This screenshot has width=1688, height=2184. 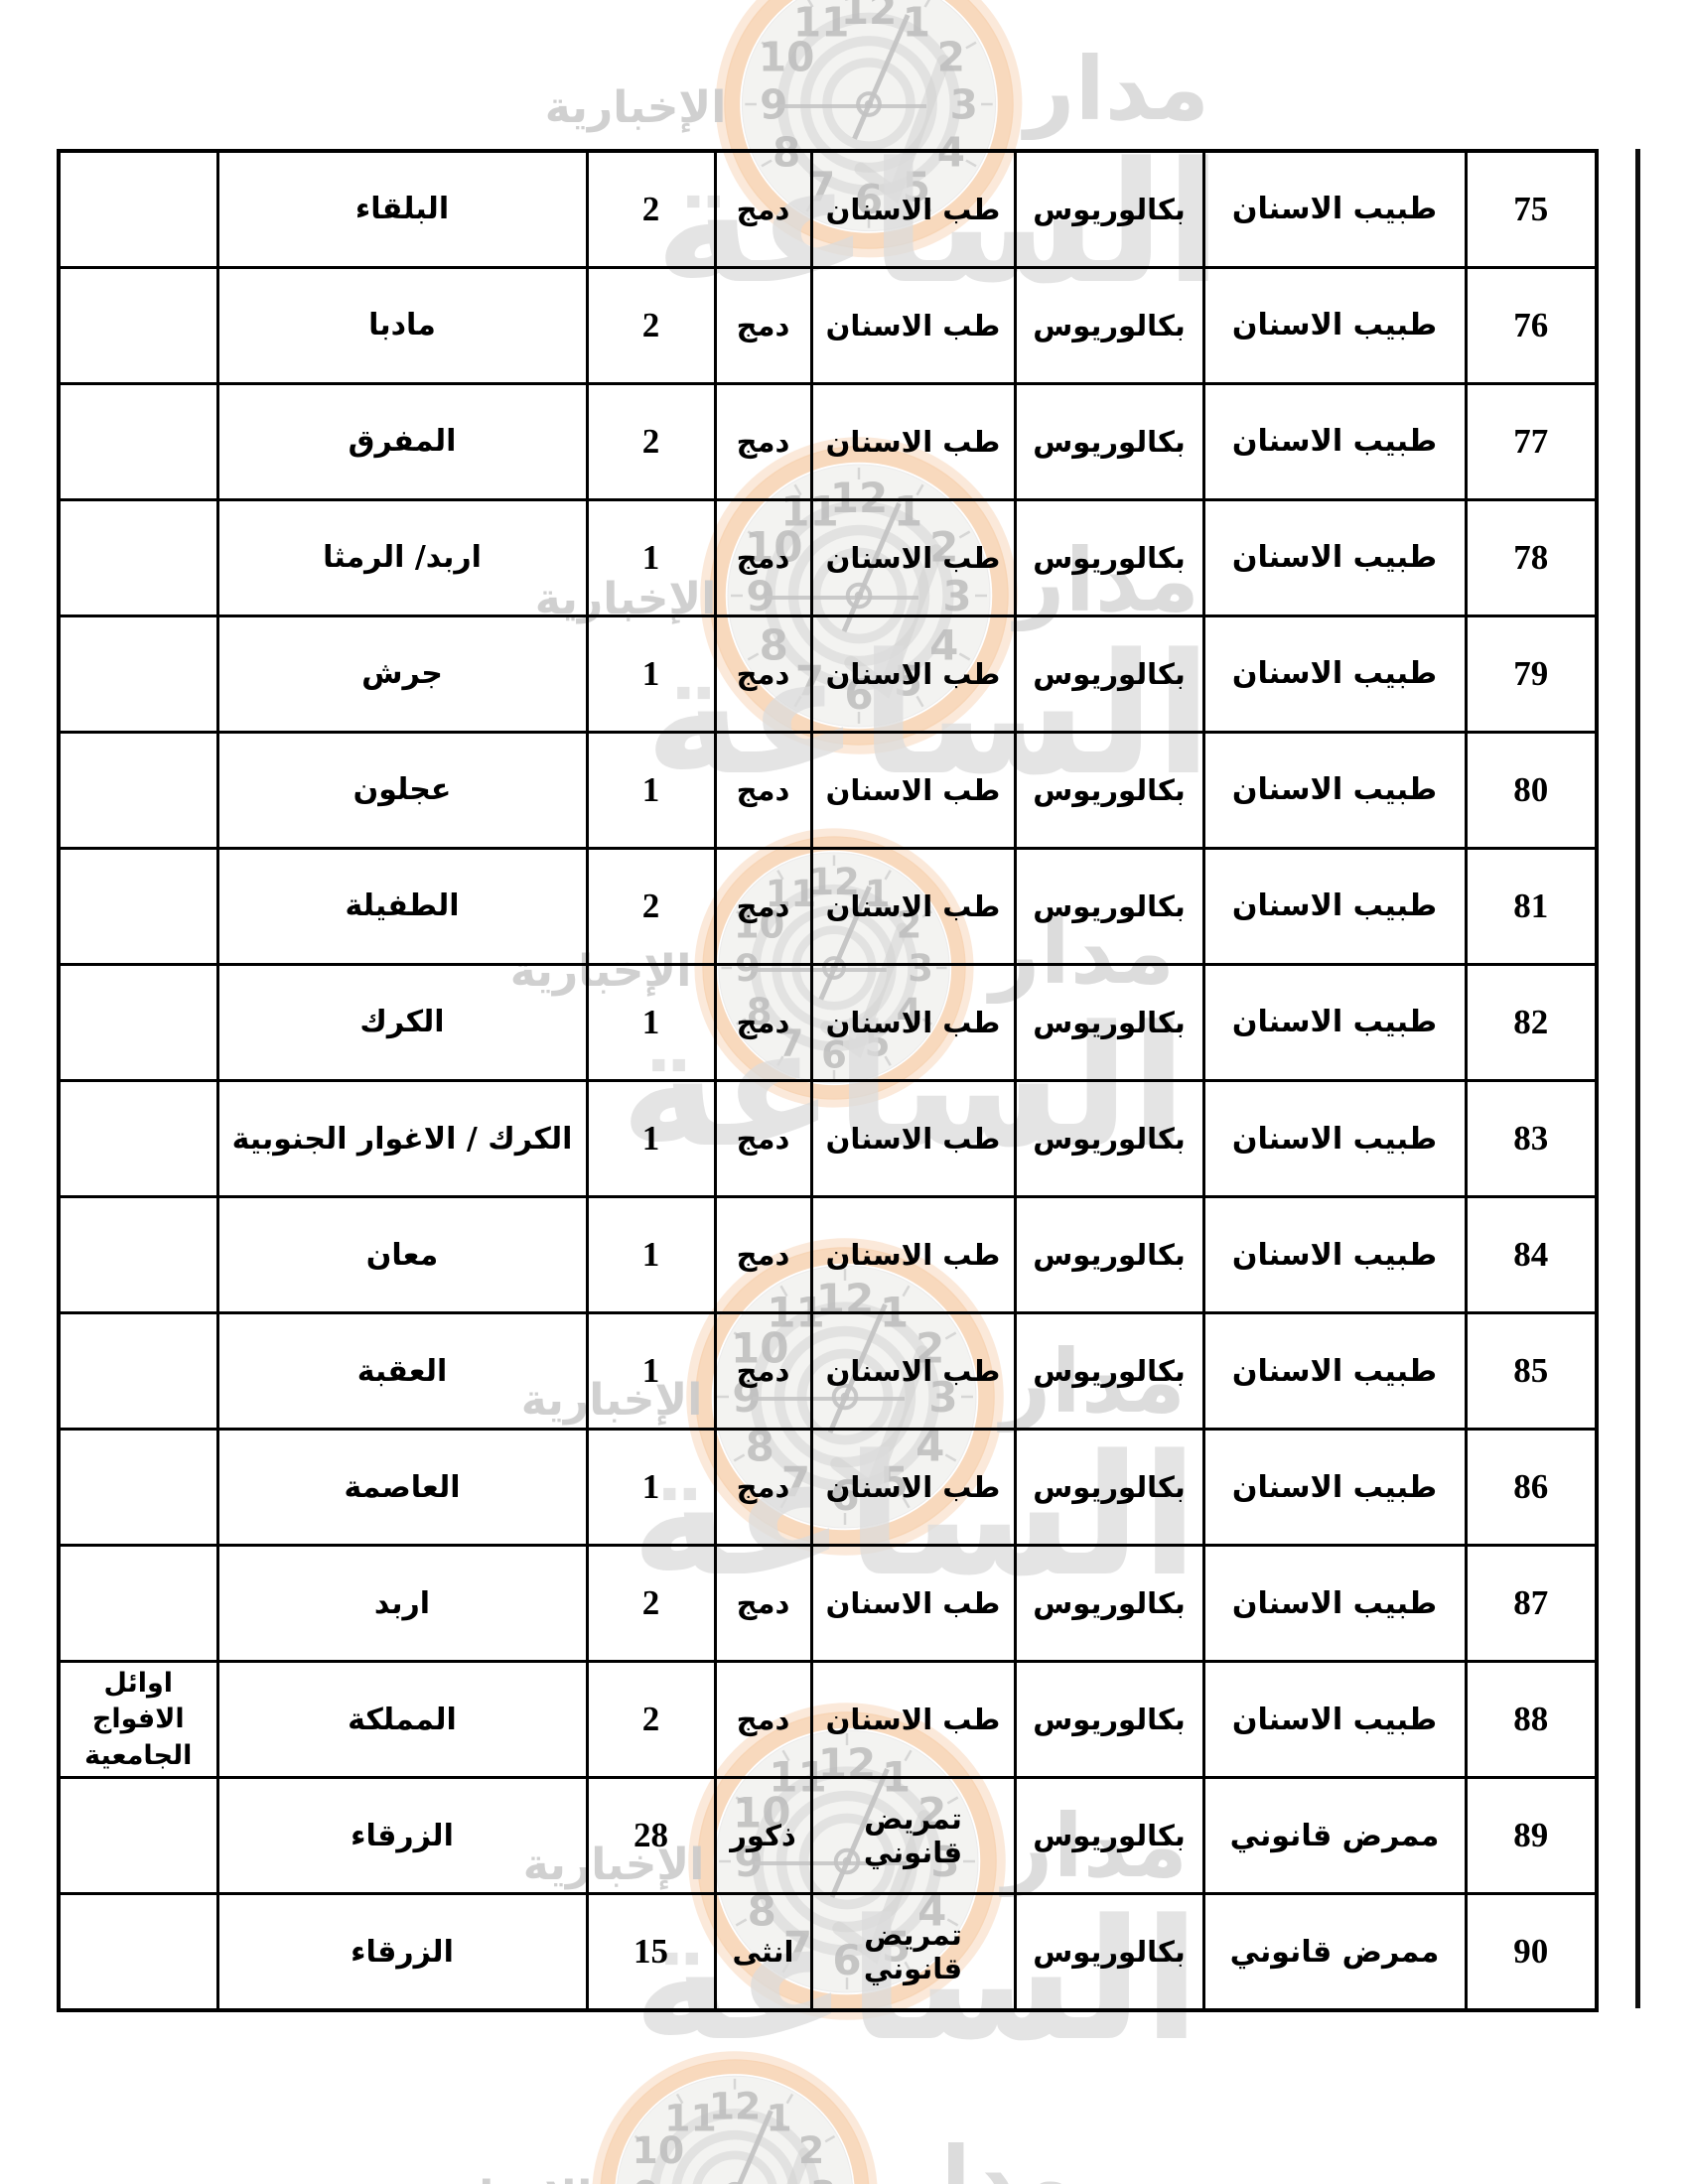 I want to click on cell-location: الكرك, so click(x=402, y=1022).